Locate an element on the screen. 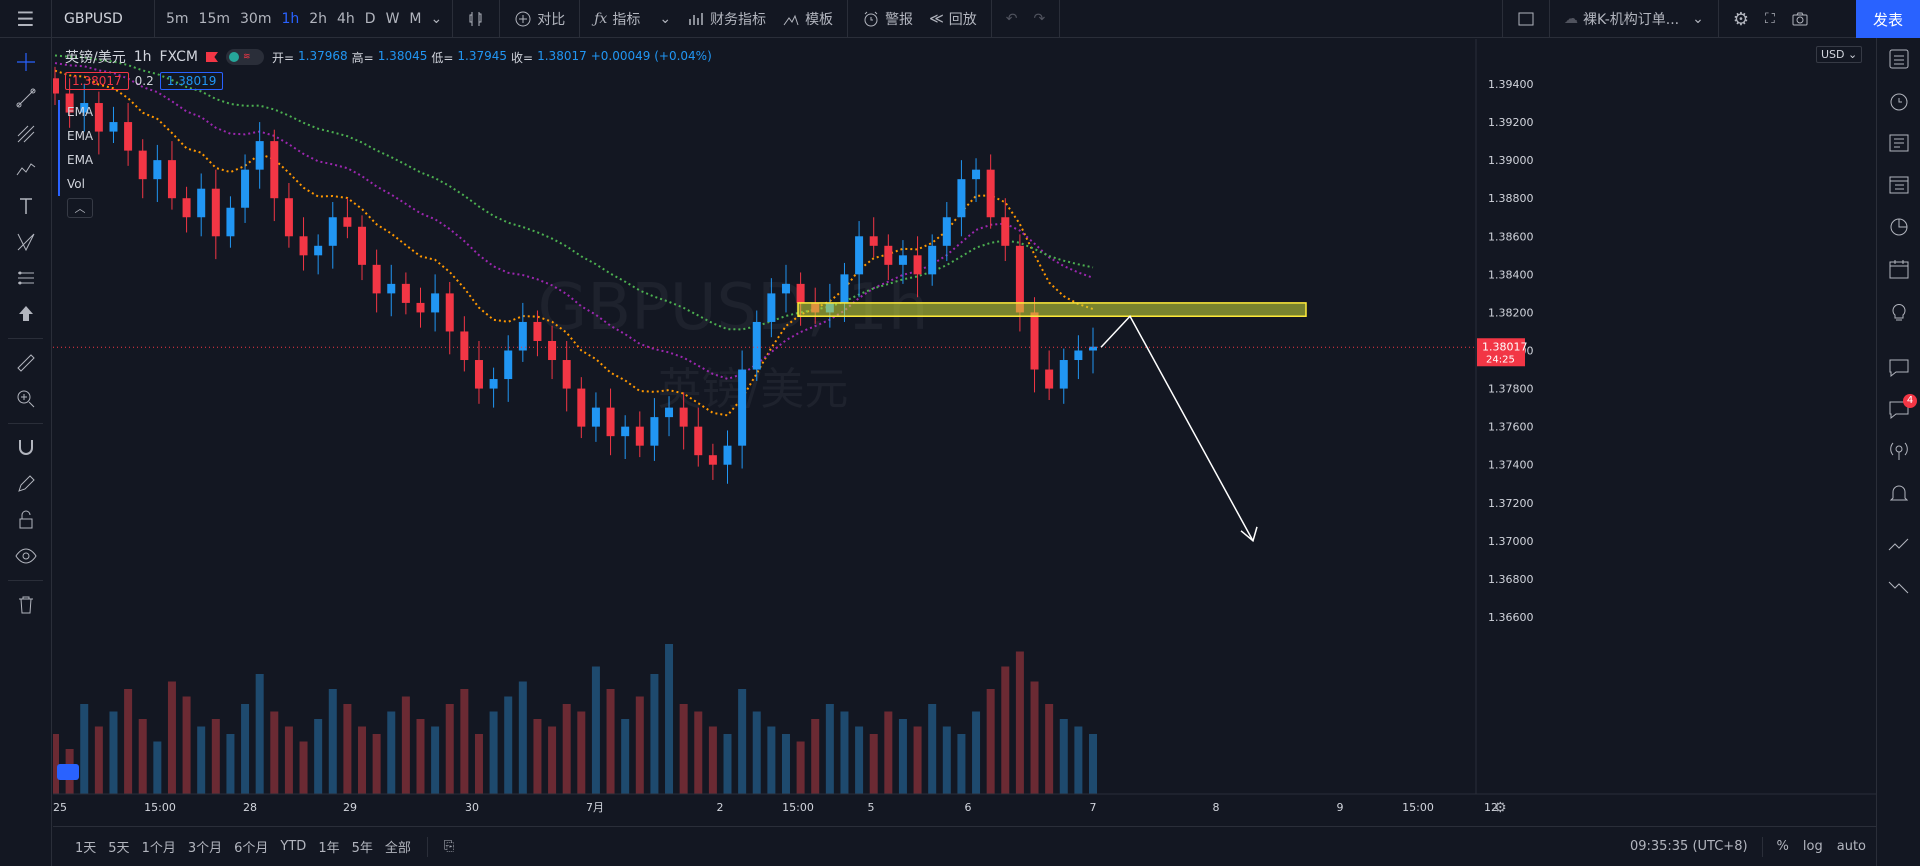  chart-type-button is located at coordinates (476, 19).